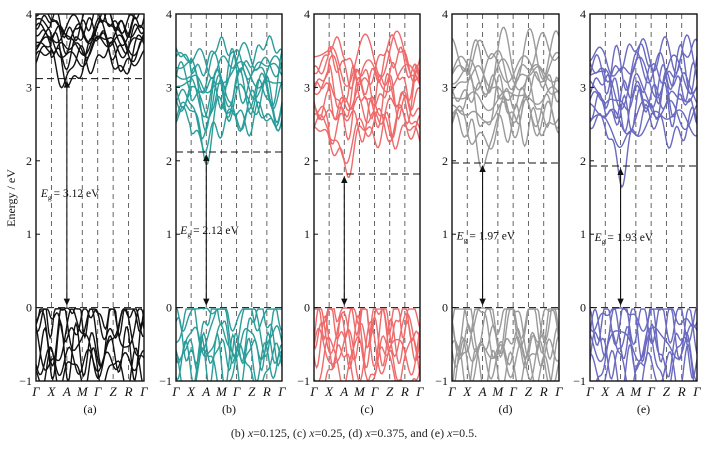 The height and width of the screenshot is (452, 708). I want to click on caption-part: =0.125, (c), so click(281, 433).